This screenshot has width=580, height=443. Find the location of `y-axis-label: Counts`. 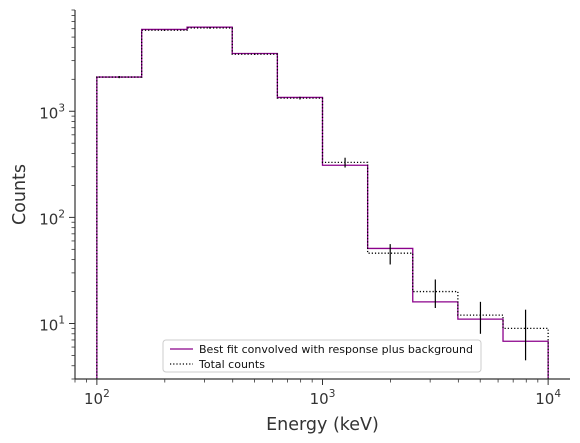

y-axis-label: Counts is located at coordinates (20, 194).